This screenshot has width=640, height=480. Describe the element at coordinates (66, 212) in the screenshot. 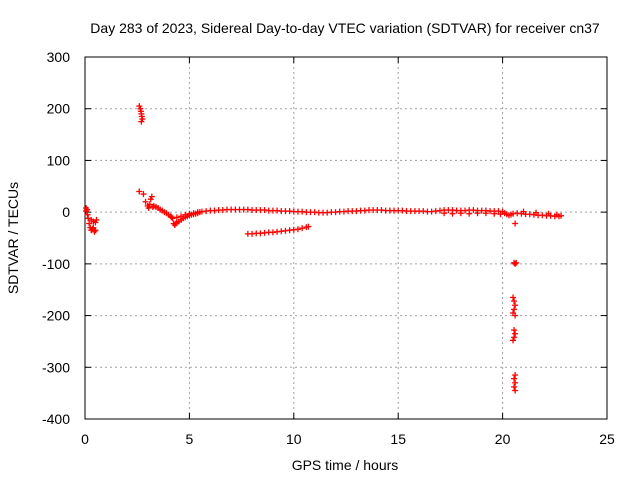

I see `y-tick-label: 0` at that location.